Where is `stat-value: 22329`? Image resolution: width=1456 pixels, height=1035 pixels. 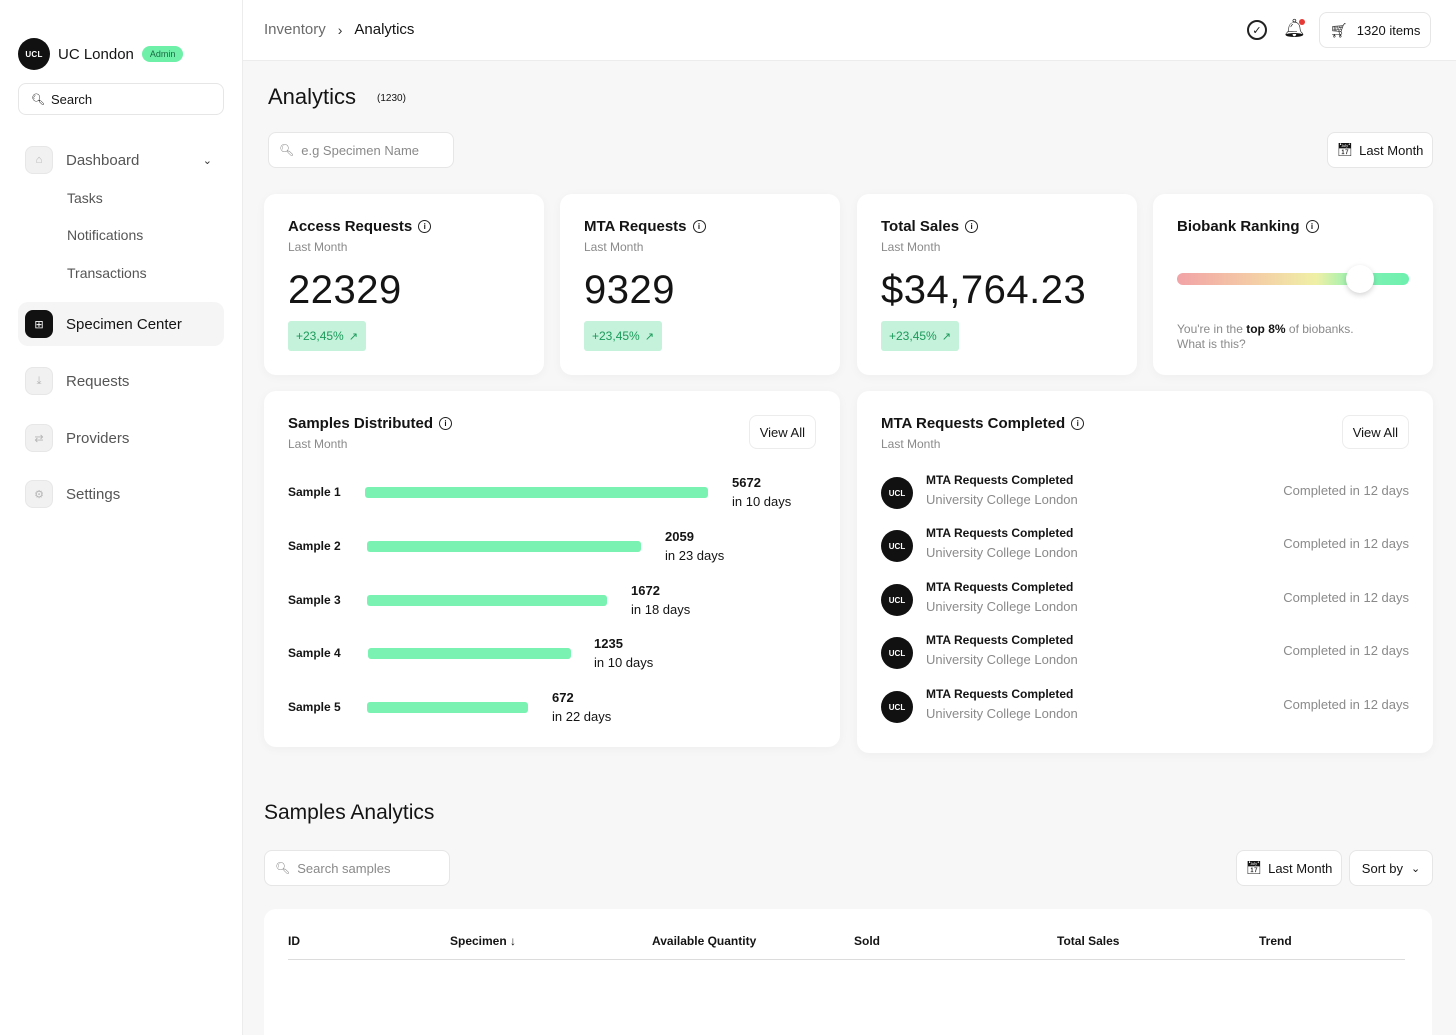 stat-value: 22329 is located at coordinates (345, 290).